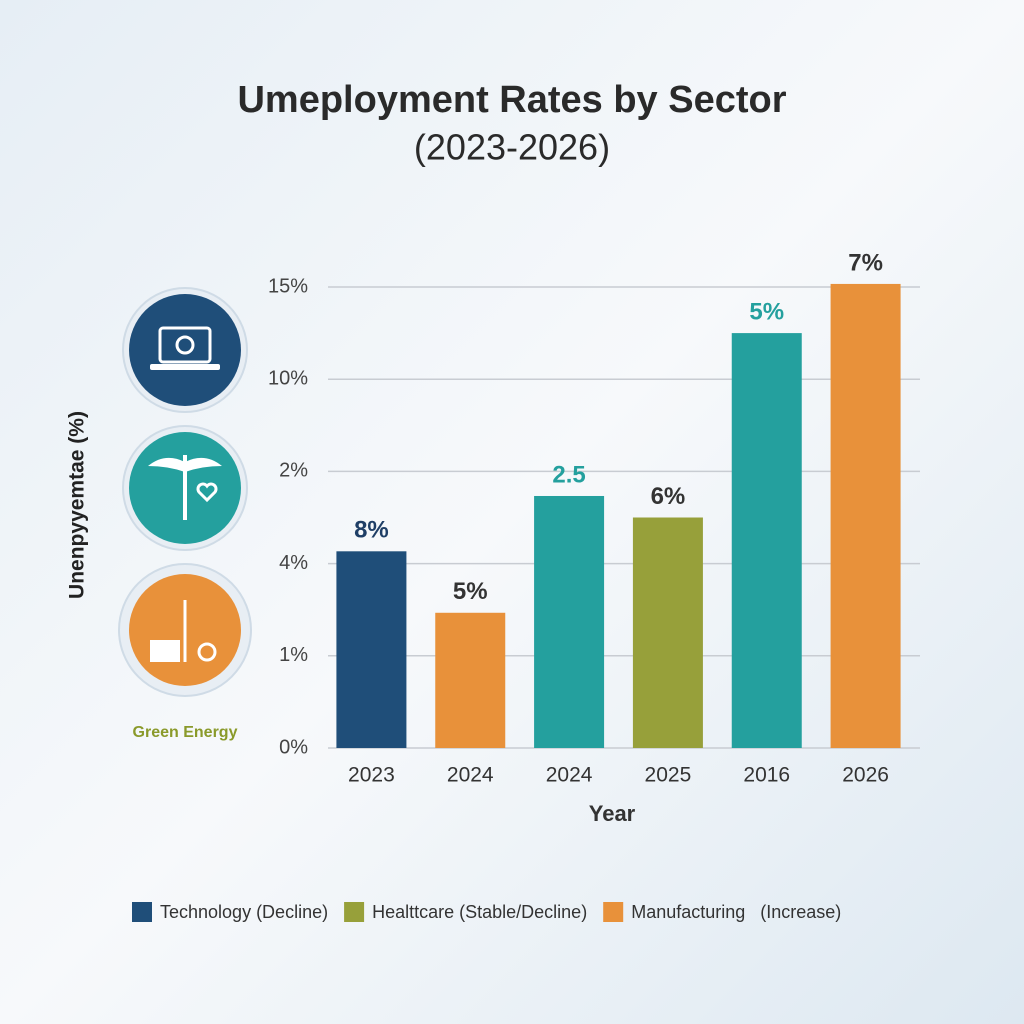 Image resolution: width=1024 pixels, height=1024 pixels. Describe the element at coordinates (511, 100) in the screenshot. I see `chart-title: Umeployment Rates by Sector` at that location.